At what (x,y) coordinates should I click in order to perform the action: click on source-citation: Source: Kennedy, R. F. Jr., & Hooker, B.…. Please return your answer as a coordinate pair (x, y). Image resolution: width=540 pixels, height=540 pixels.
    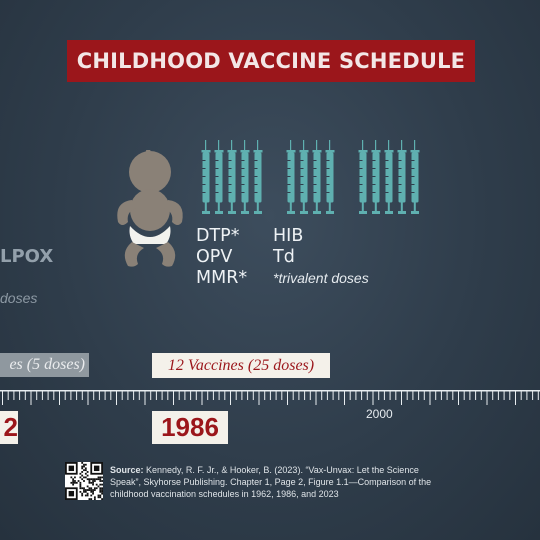
    Looking at the image, I should click on (275, 482).